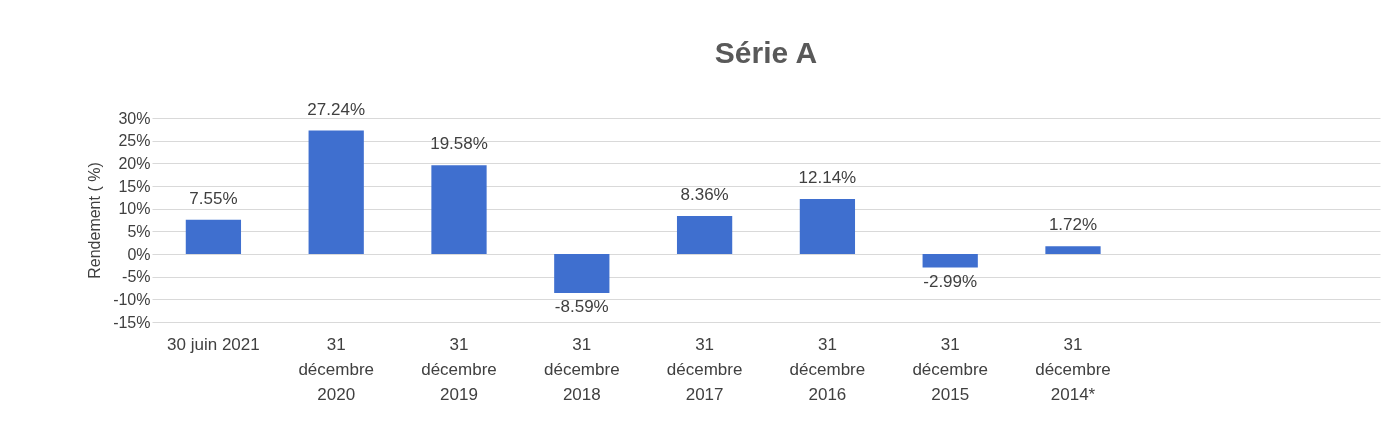 Image resolution: width=1397 pixels, height=435 pixels. Describe the element at coordinates (95, 220) in the screenshot. I see `y-axis-title: Rendement ( %)` at that location.